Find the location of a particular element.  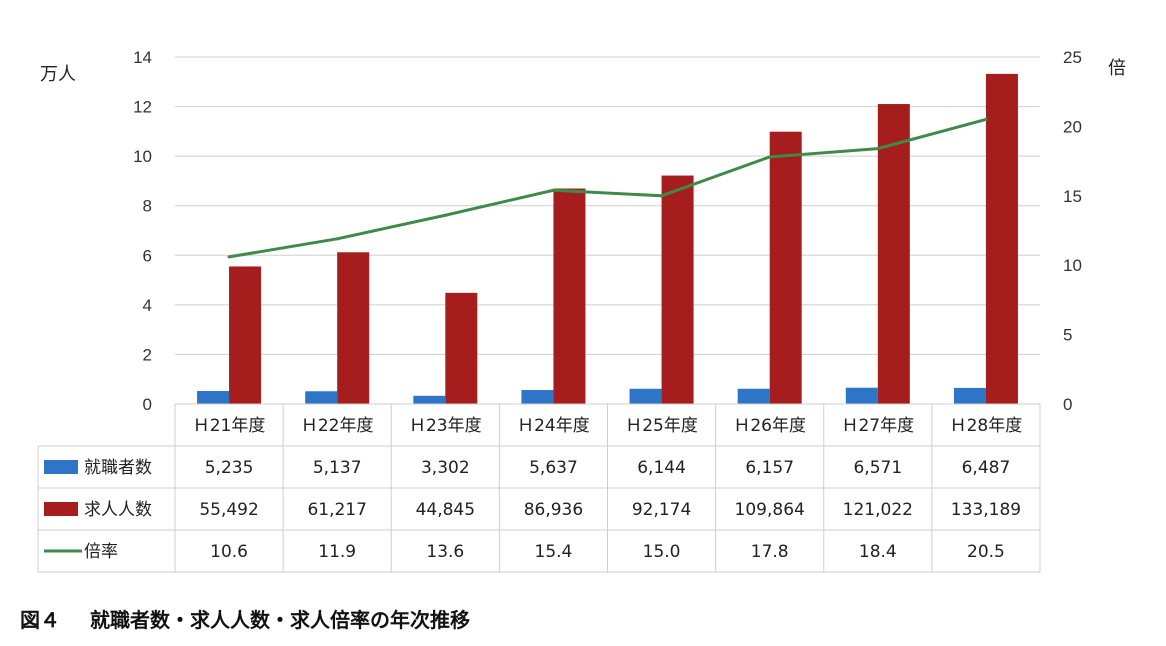

right-axis-unit: 倍 is located at coordinates (1117, 68).